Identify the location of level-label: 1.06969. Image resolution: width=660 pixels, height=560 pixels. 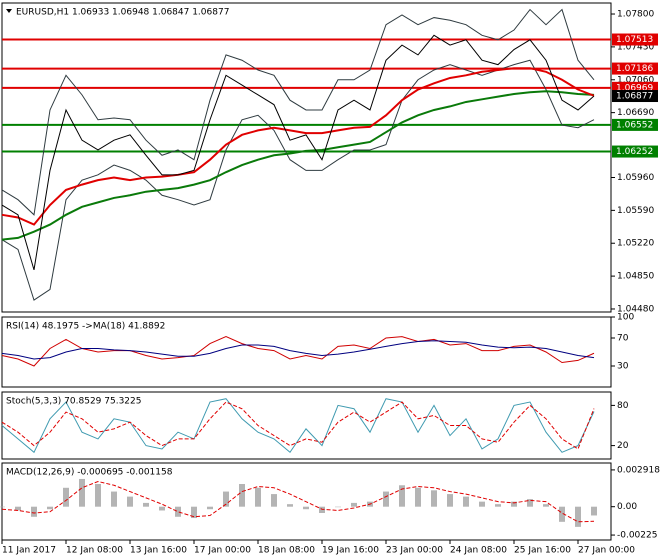
(634, 88).